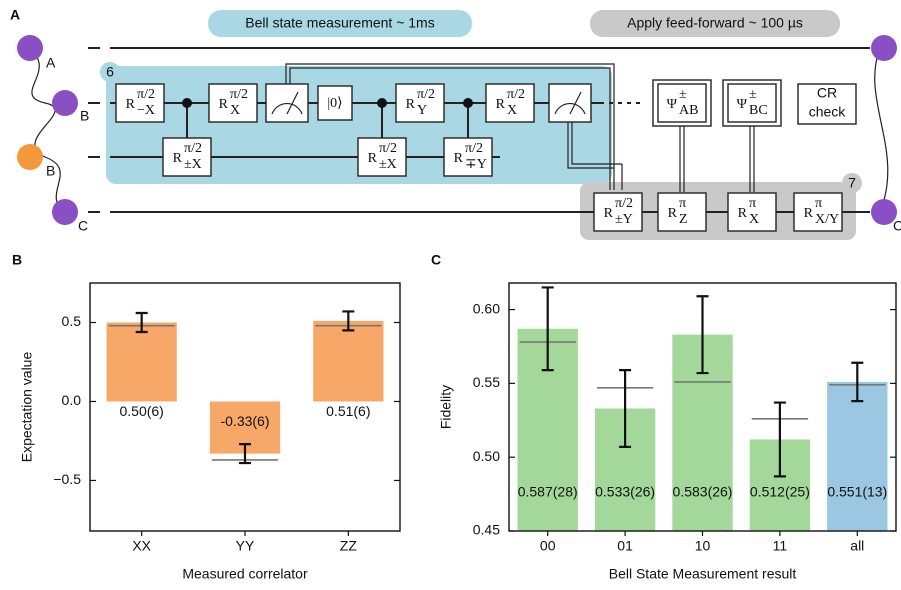 The image size is (901, 590). I want to click on y-tick-label: 0.45, so click(486, 530).